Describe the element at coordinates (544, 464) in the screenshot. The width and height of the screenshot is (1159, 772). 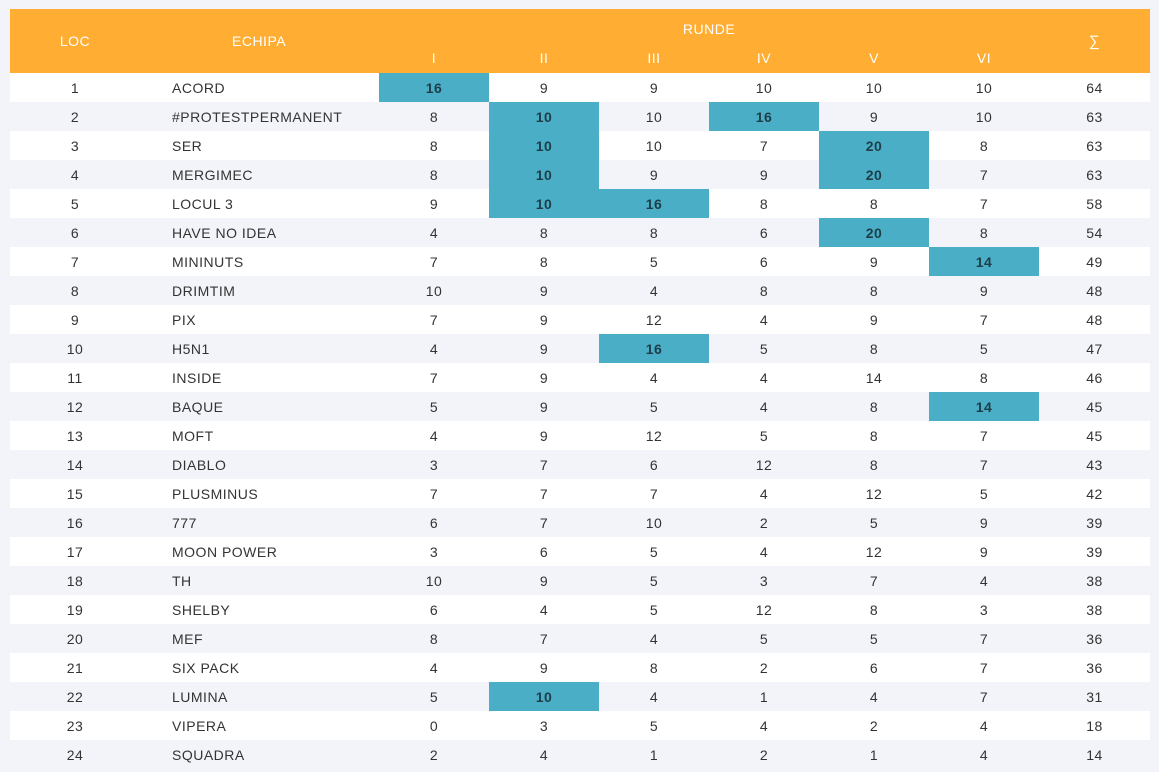
I see `cell-round-2: 7` at that location.